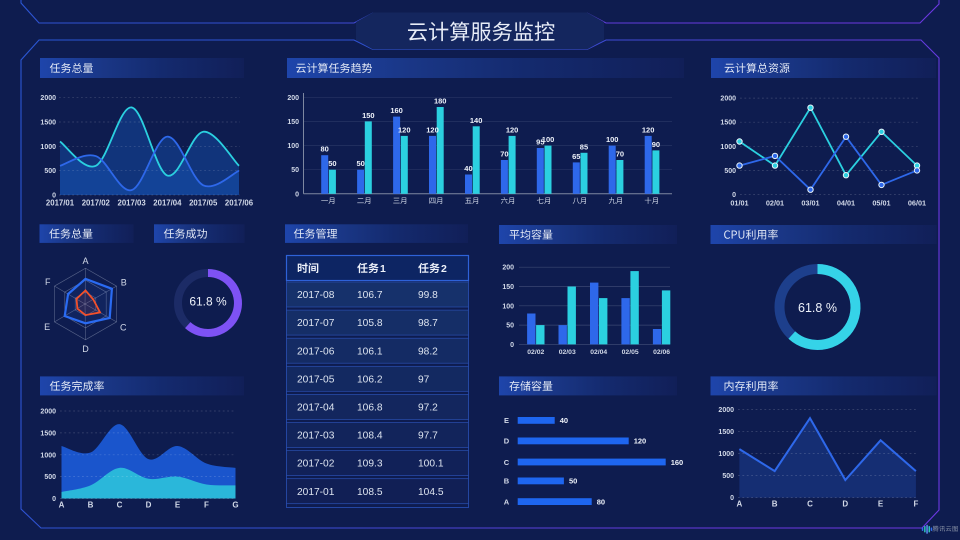  I want to click on svg-text: 2, so click(444, 269).